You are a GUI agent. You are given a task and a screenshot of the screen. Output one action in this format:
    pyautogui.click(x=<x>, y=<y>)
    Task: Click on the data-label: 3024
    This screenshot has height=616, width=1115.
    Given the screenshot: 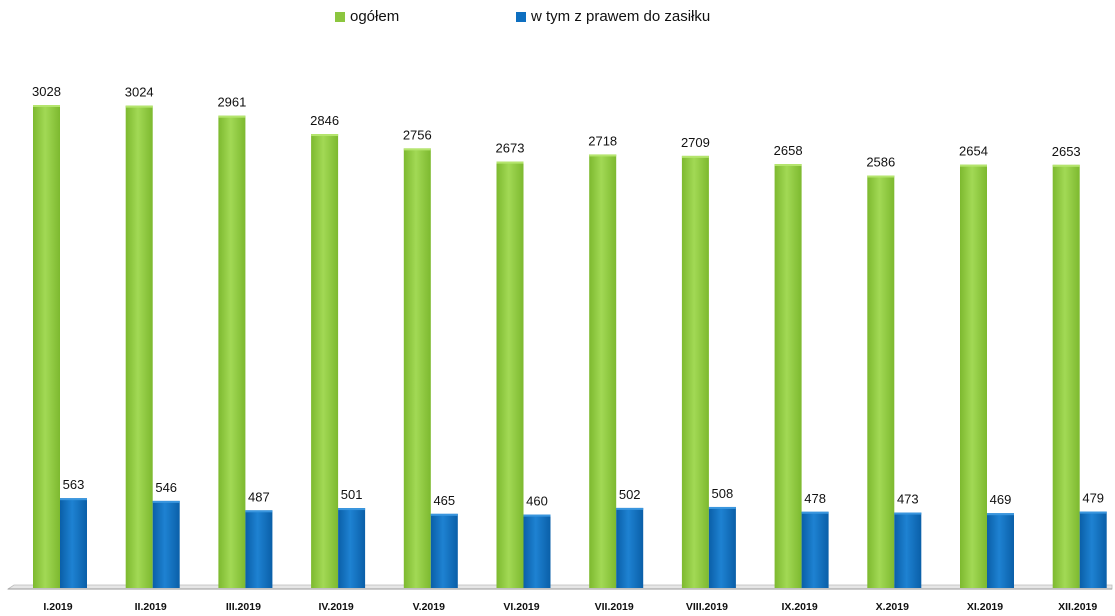 What is the action you would take?
    pyautogui.click(x=139, y=92)
    